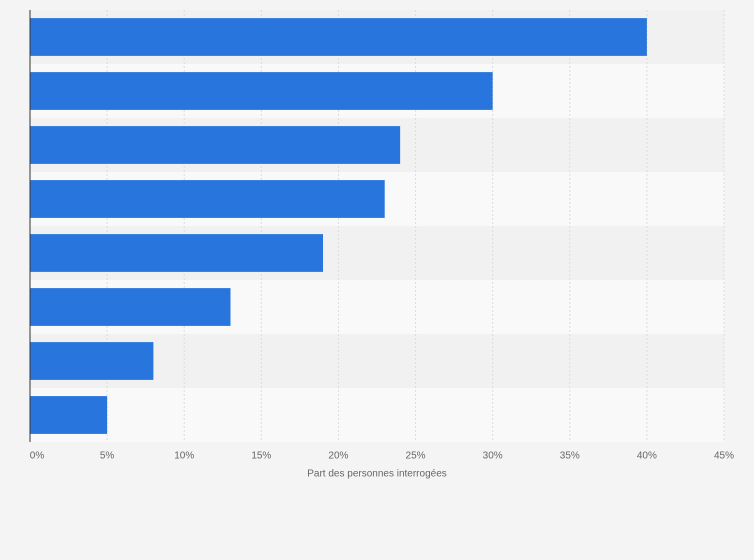 The height and width of the screenshot is (560, 754). What do you see at coordinates (37, 456) in the screenshot?
I see `x-tick-label: 0%` at bounding box center [37, 456].